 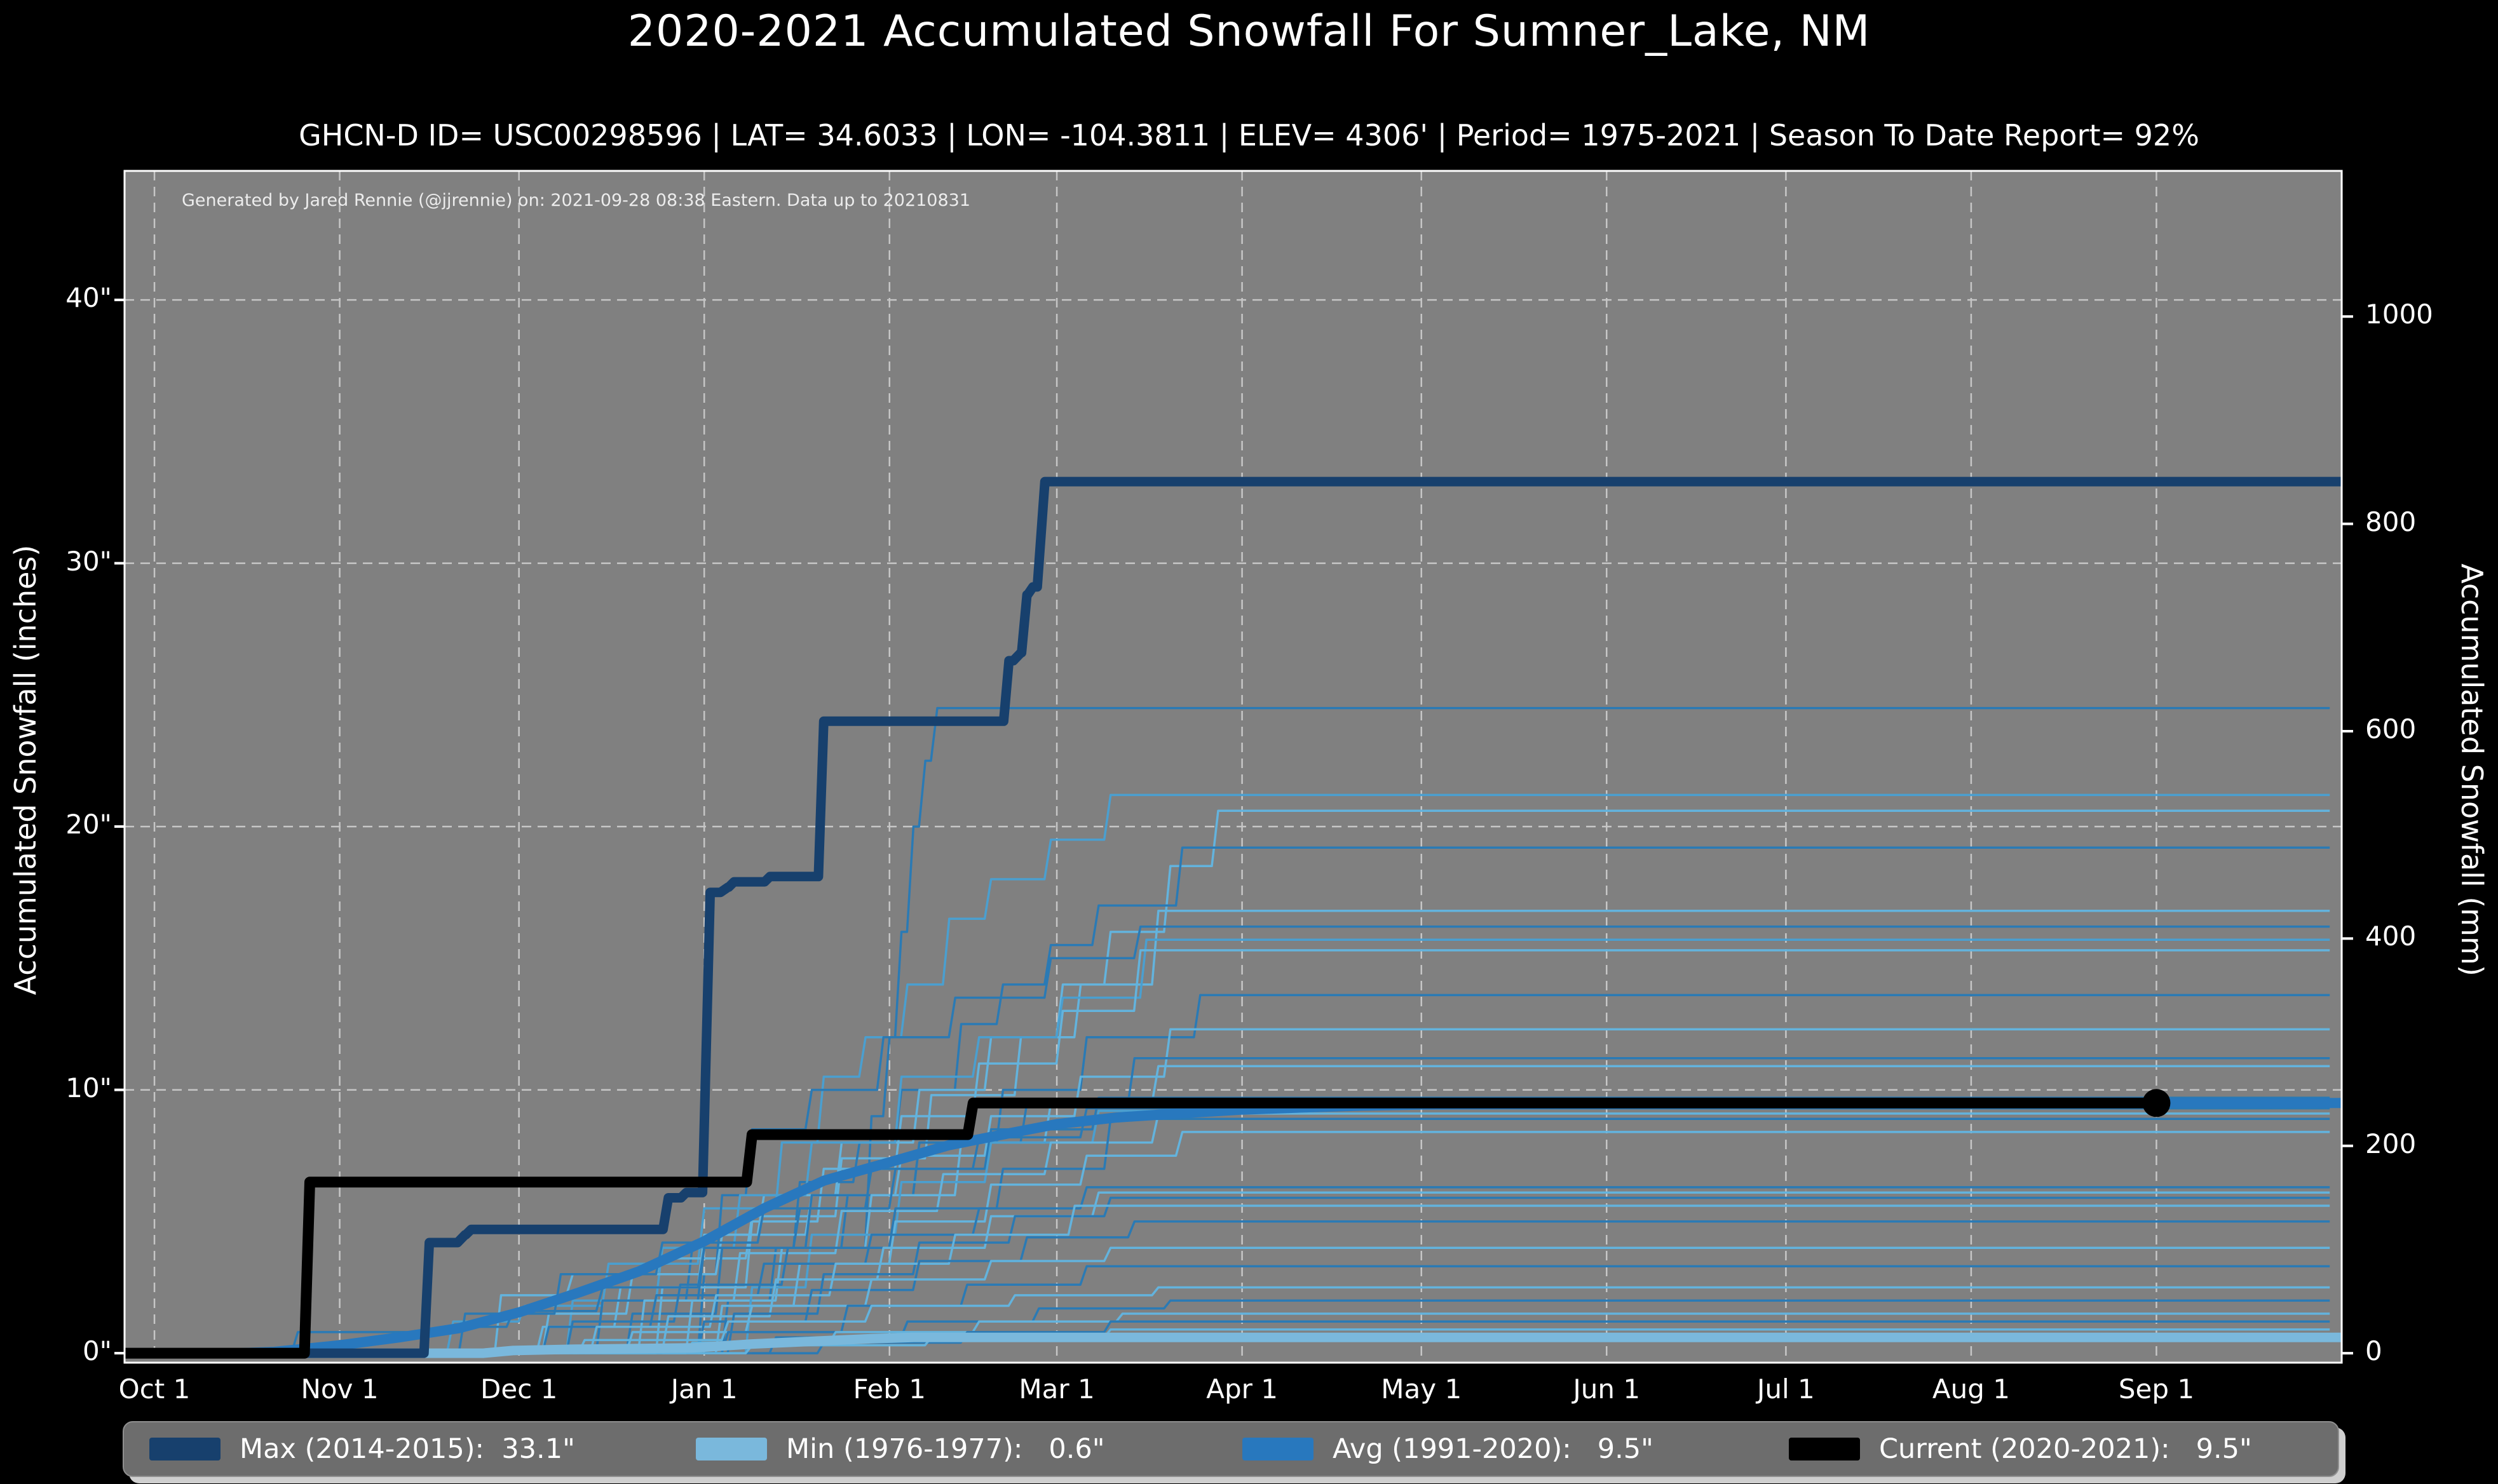 What do you see at coordinates (1786, 1389) in the screenshot?
I see `x-tick-label: Jul 1` at bounding box center [1786, 1389].